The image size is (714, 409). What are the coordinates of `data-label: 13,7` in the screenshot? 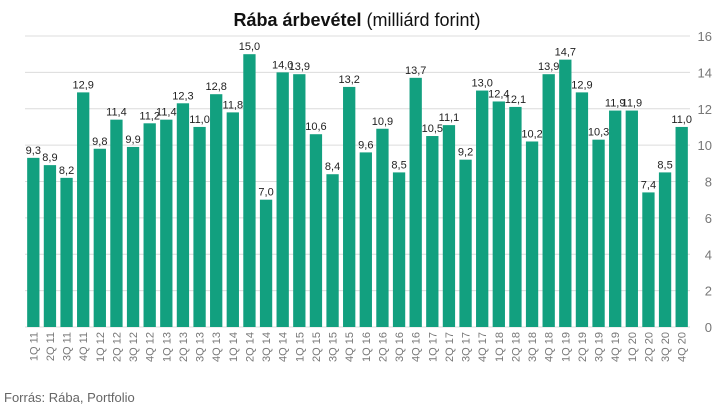 It's located at (415, 71).